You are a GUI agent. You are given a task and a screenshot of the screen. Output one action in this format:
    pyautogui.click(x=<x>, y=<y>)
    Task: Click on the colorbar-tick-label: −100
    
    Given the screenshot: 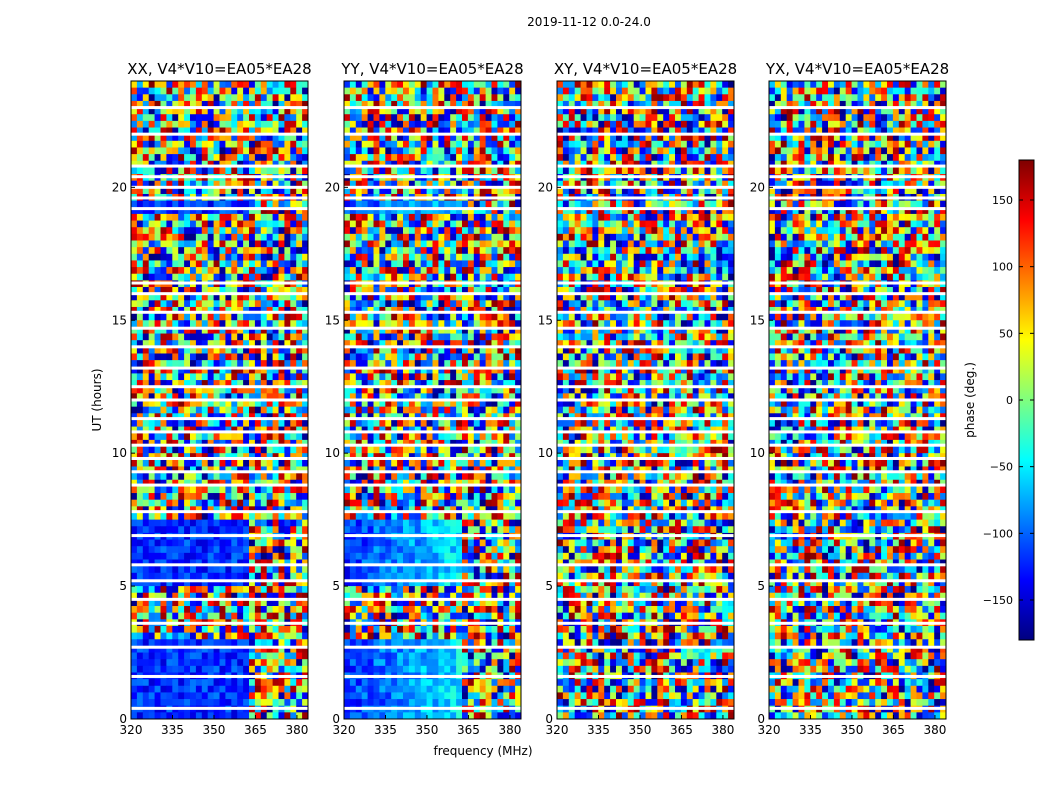 What is the action you would take?
    pyautogui.click(x=998, y=533)
    